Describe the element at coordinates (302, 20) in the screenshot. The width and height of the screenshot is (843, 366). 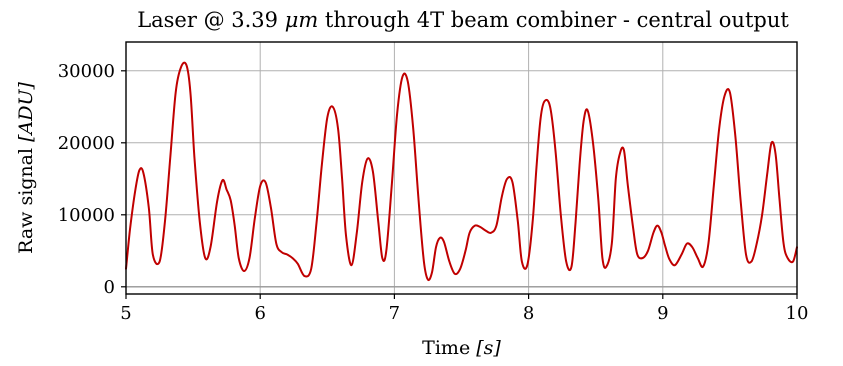
I see `chart-title-unit: μm` at that location.